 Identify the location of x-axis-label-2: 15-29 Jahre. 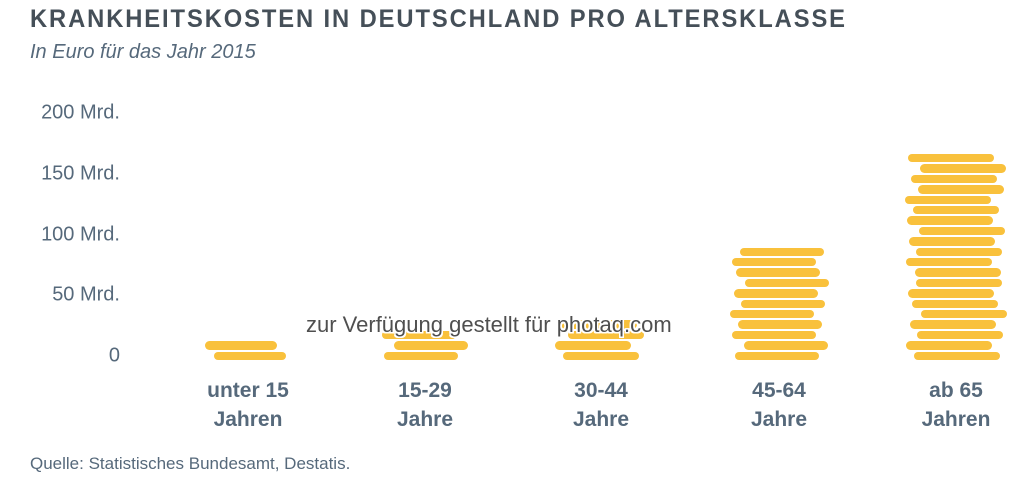
(425, 405).